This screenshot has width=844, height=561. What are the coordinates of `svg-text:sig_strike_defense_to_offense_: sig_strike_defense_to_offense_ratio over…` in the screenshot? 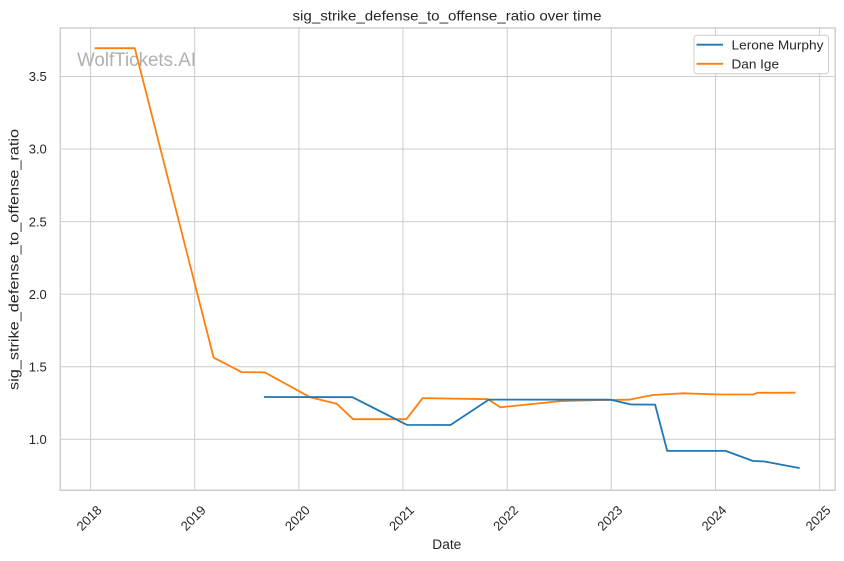 It's located at (447, 15).